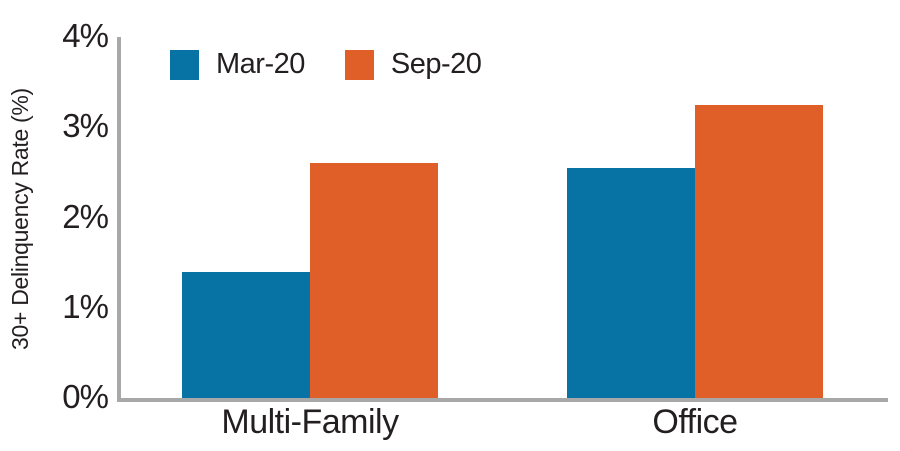  I want to click on bar-sep-20-multi-family, so click(374, 280).